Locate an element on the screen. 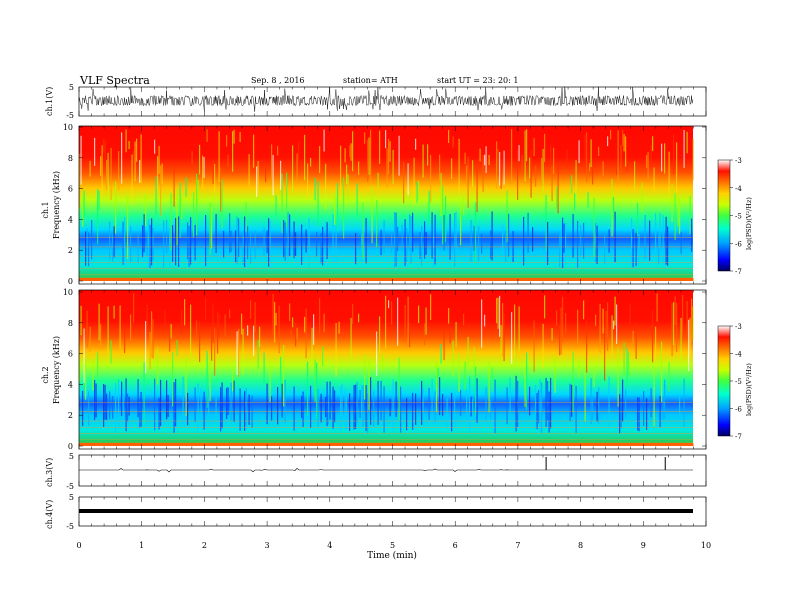 The width and height of the screenshot is (792, 612). x-axis-label: Time (min) is located at coordinates (392, 555).